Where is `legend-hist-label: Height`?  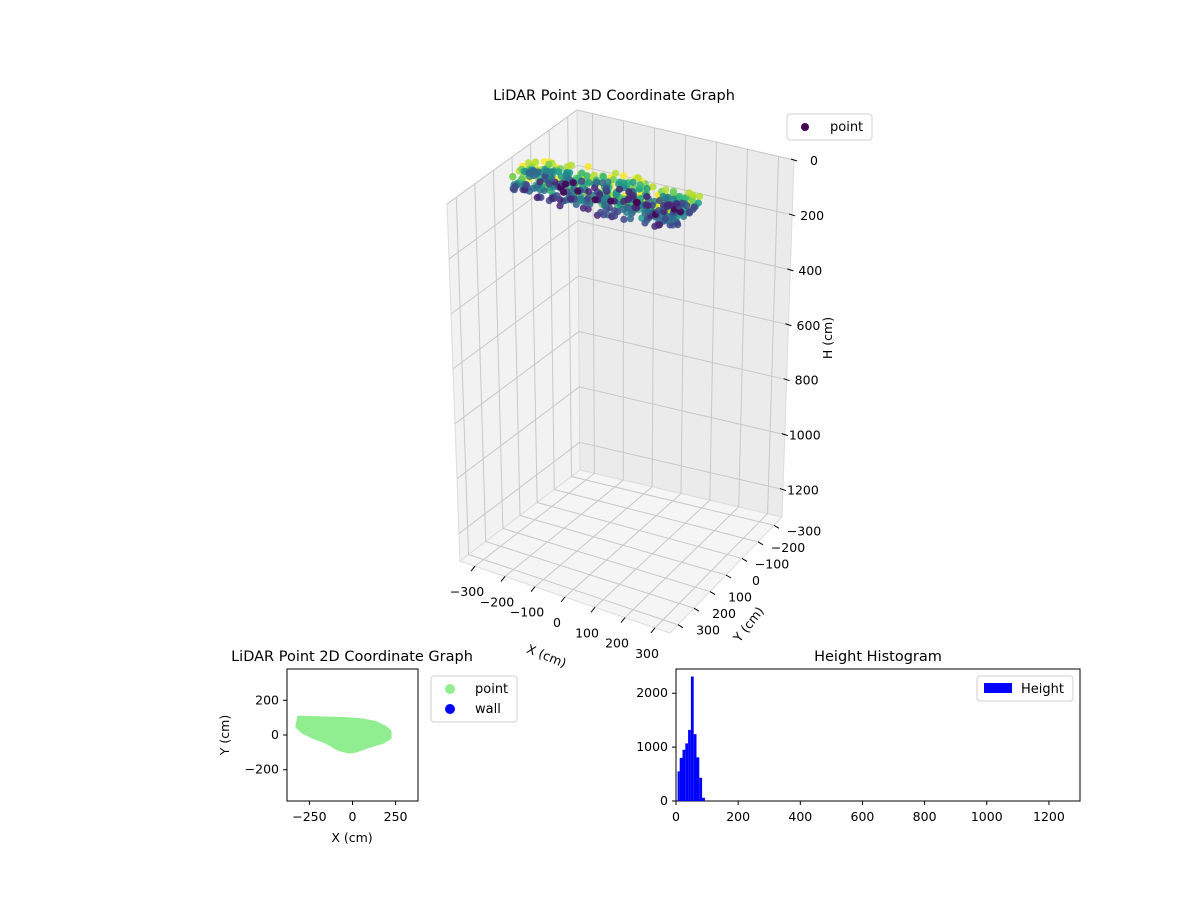 legend-hist-label: Height is located at coordinates (1042, 689).